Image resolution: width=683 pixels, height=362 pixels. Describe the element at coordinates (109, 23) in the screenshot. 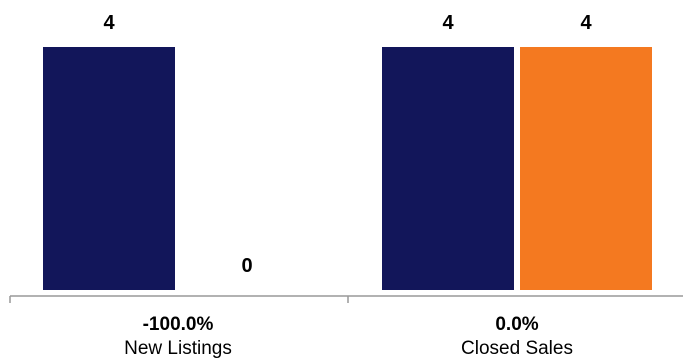

I see `value-label-new-listings-1: 4` at that location.